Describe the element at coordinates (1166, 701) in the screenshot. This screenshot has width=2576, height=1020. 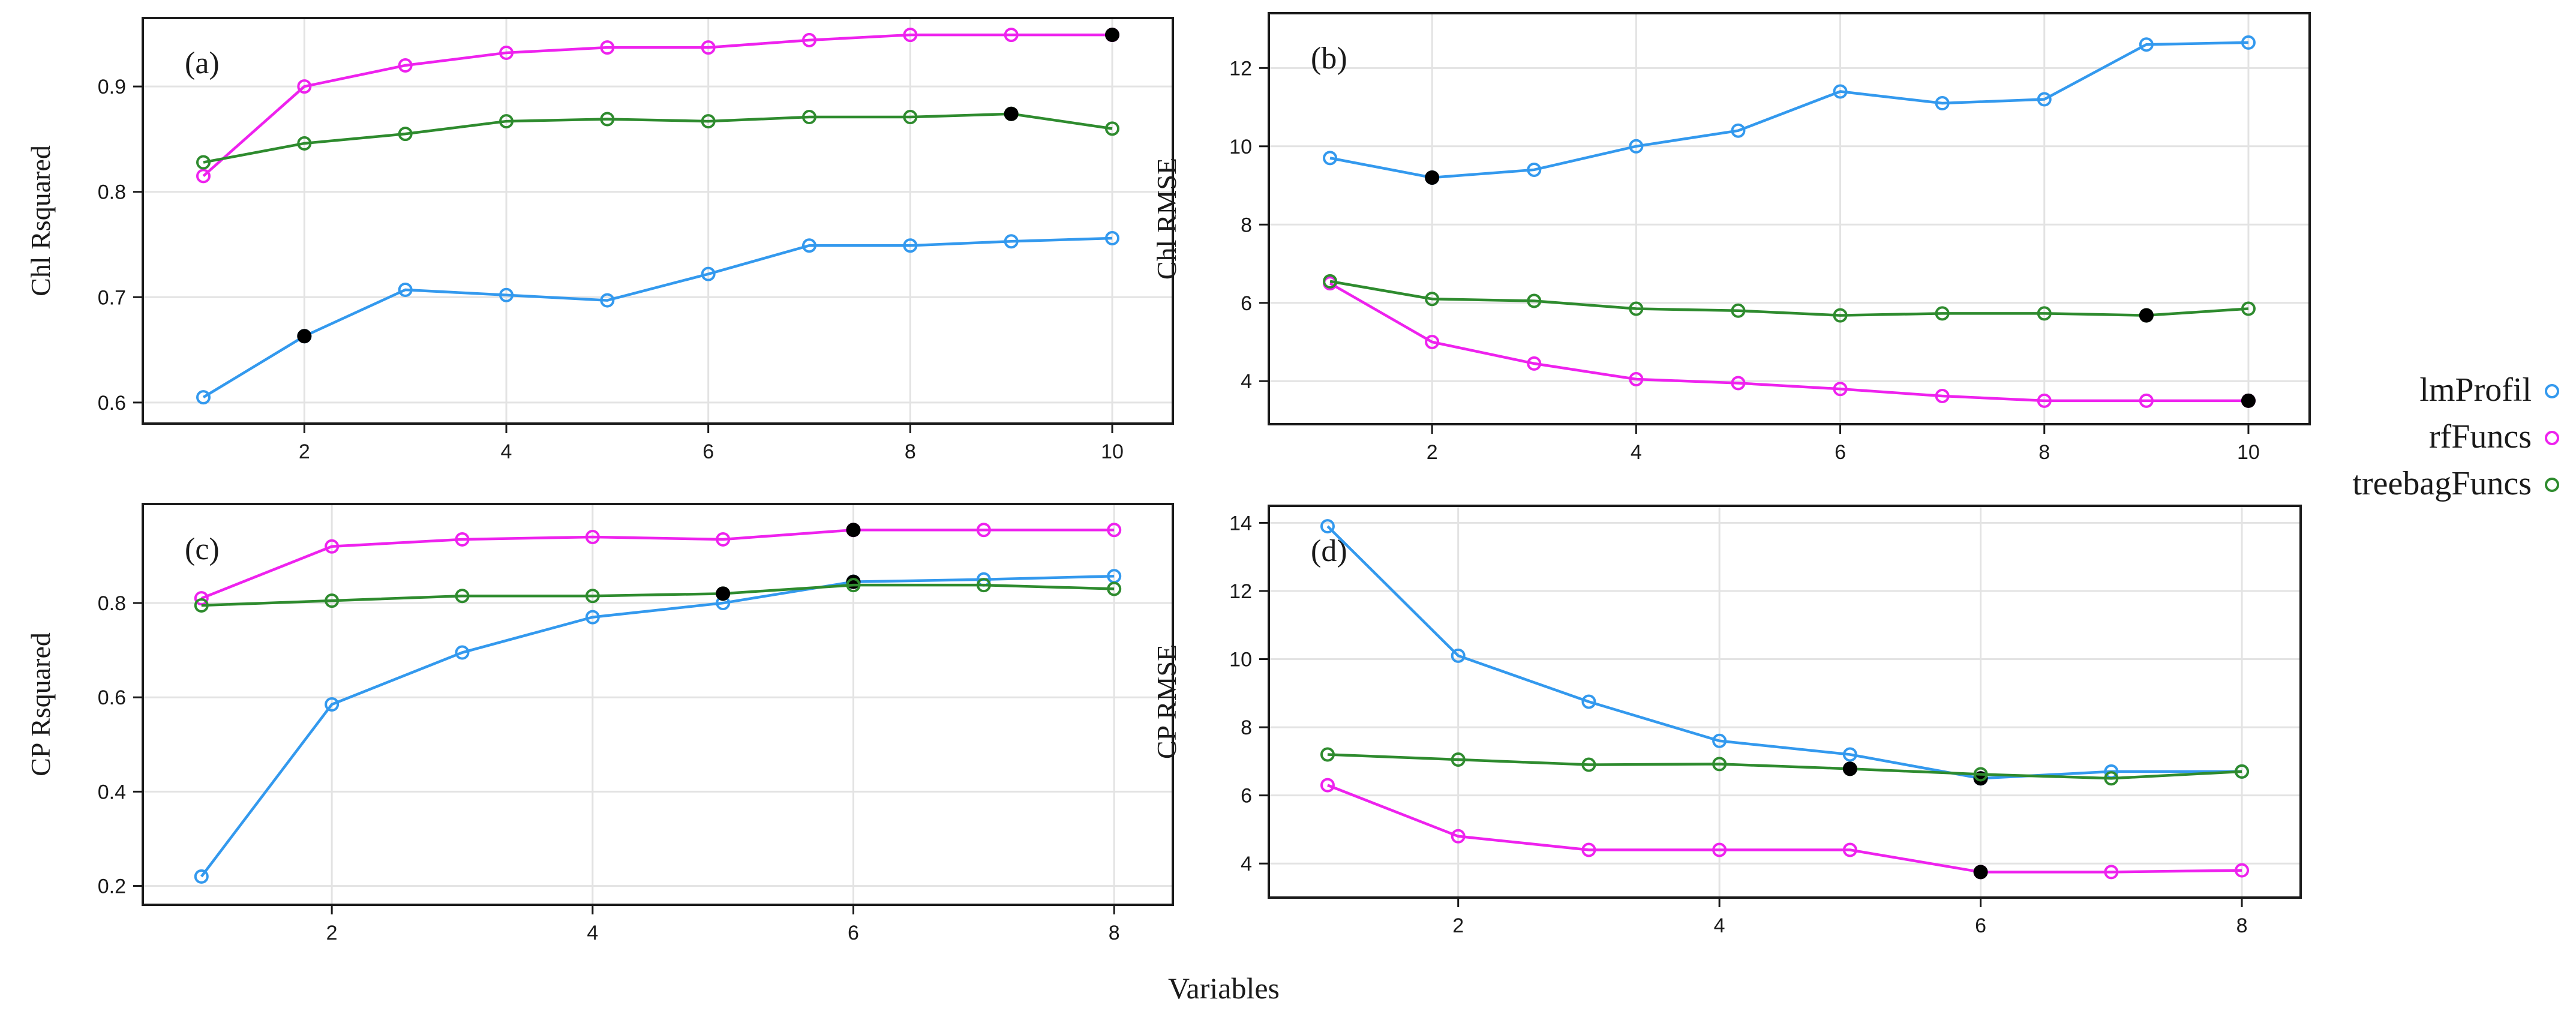
I see `y-axis-label: CP RMSE` at that location.